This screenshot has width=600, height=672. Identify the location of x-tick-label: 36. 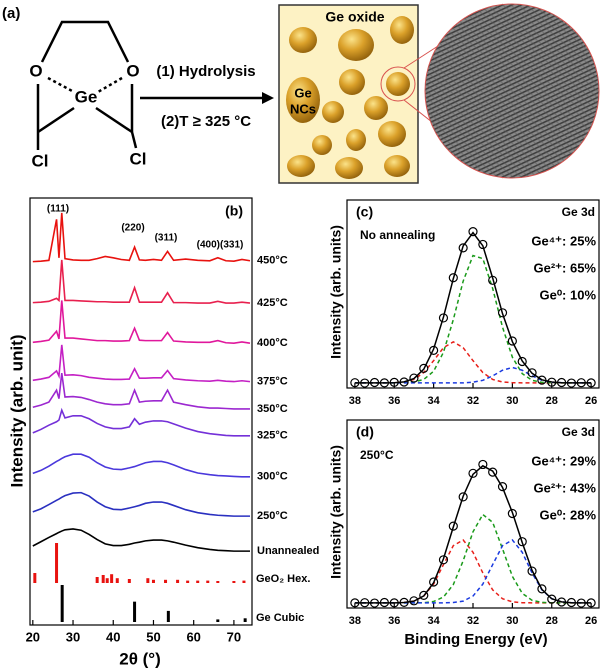
(394, 401).